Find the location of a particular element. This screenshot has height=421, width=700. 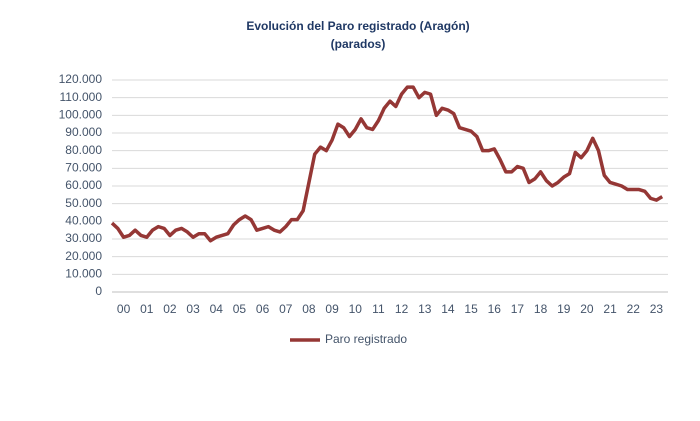

x-tick-label: 08 is located at coordinates (309, 309).